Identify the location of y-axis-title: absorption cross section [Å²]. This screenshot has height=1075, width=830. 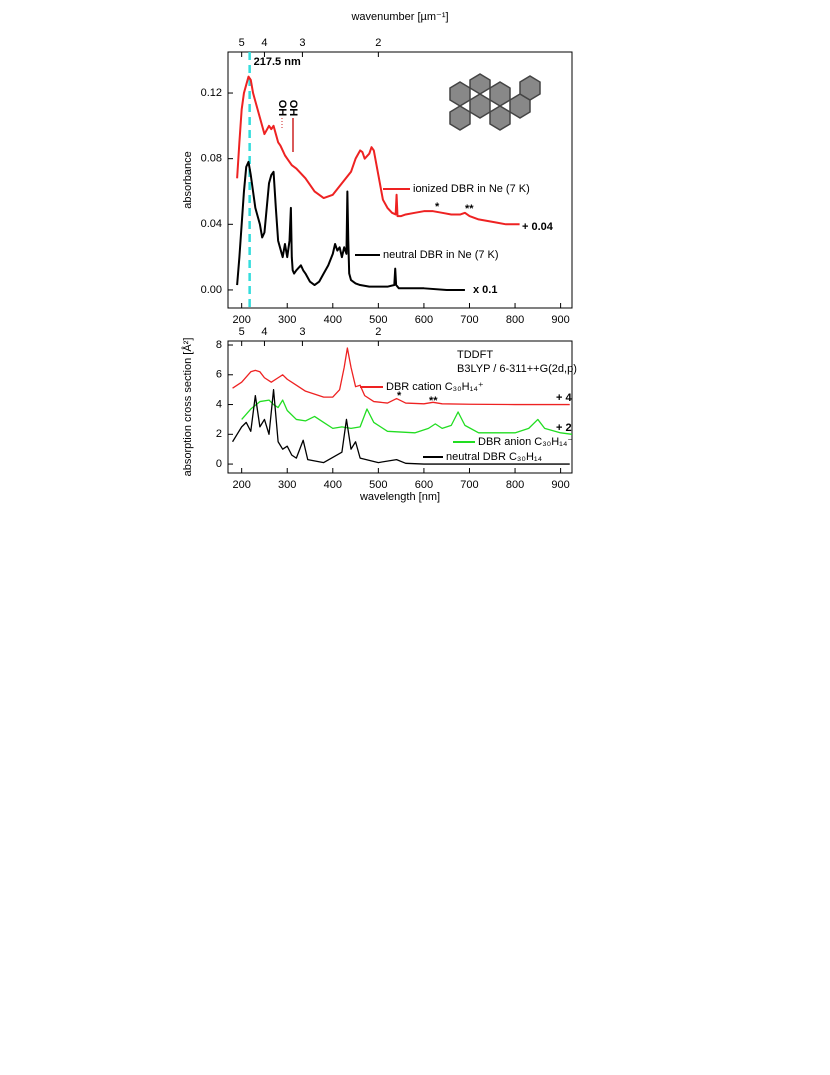
(187, 407).